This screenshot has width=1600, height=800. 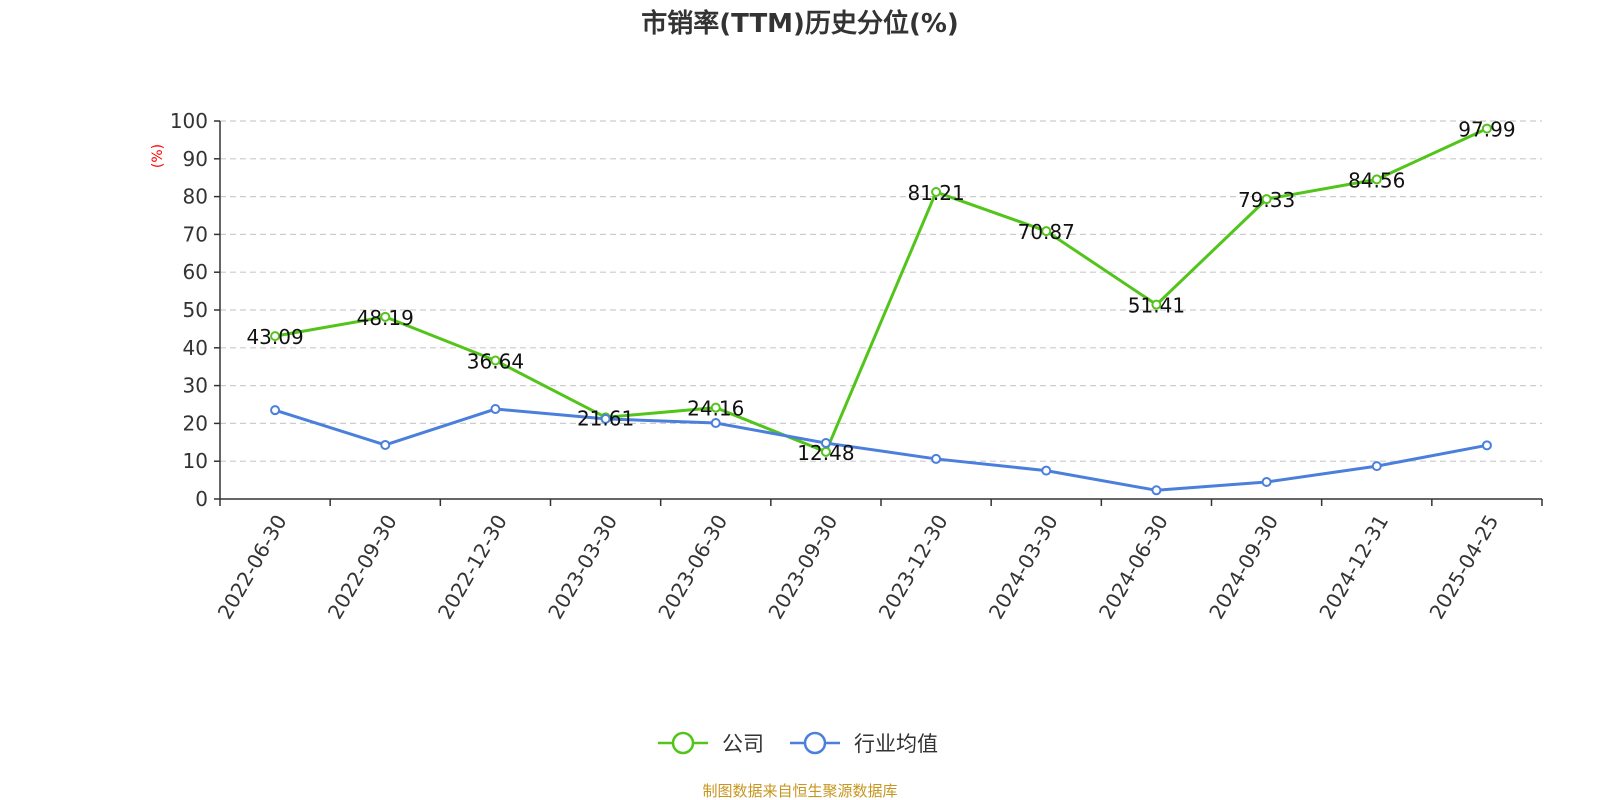 I want to click on chart-title: 市销率(TTM)历史分位(%), so click(x=800, y=23).